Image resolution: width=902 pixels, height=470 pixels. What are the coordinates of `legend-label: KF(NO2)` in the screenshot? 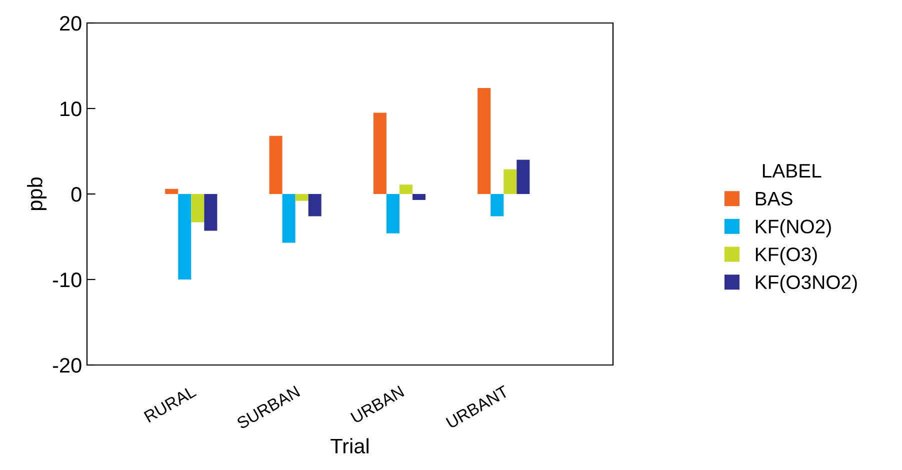 It's located at (793, 228).